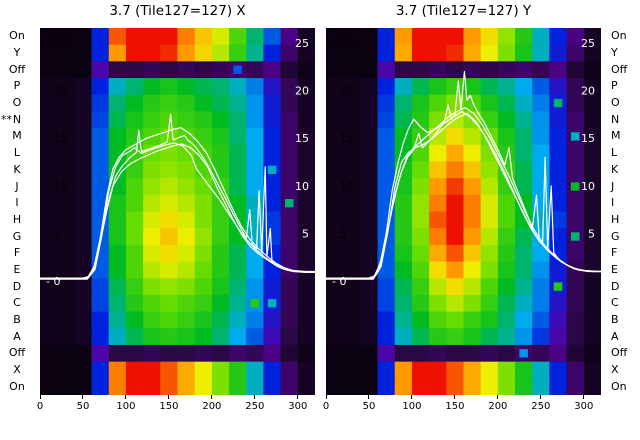  What do you see at coordinates (463, 11) in the screenshot?
I see `panel-title-y: 3.7 (Tile127=127) Y` at bounding box center [463, 11].